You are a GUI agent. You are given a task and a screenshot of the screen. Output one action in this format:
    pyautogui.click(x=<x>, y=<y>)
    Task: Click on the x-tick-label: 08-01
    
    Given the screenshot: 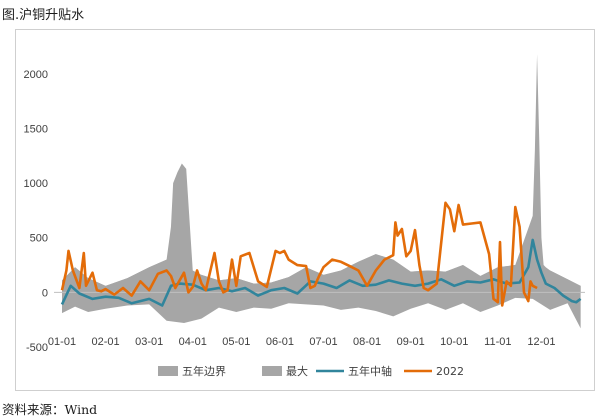 What is the action you would take?
    pyautogui.click(x=367, y=342)
    